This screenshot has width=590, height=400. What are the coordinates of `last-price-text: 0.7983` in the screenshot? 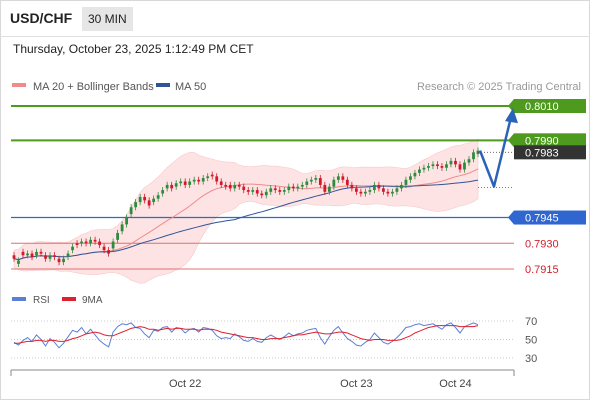 It's located at (542, 153).